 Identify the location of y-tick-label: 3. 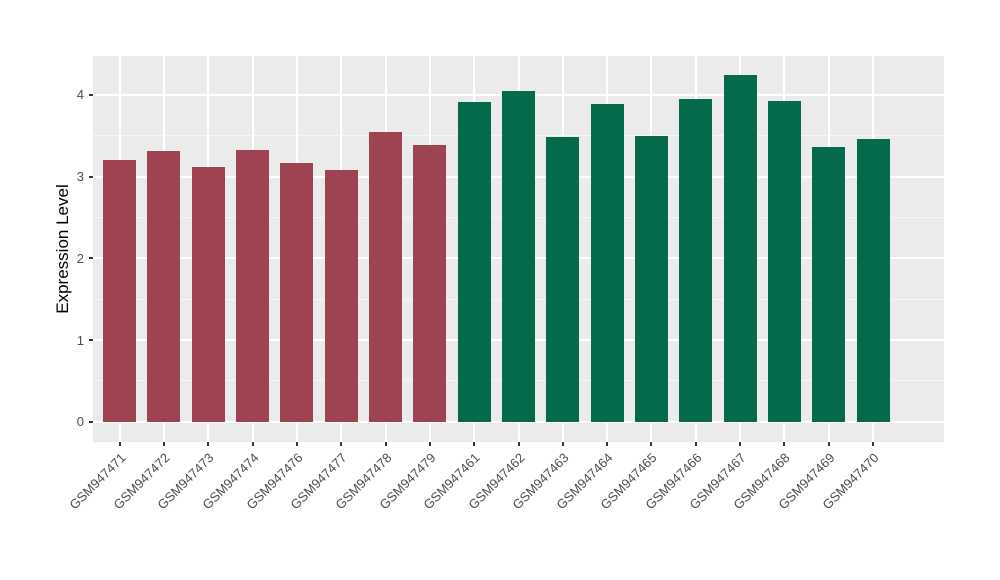
(80, 177).